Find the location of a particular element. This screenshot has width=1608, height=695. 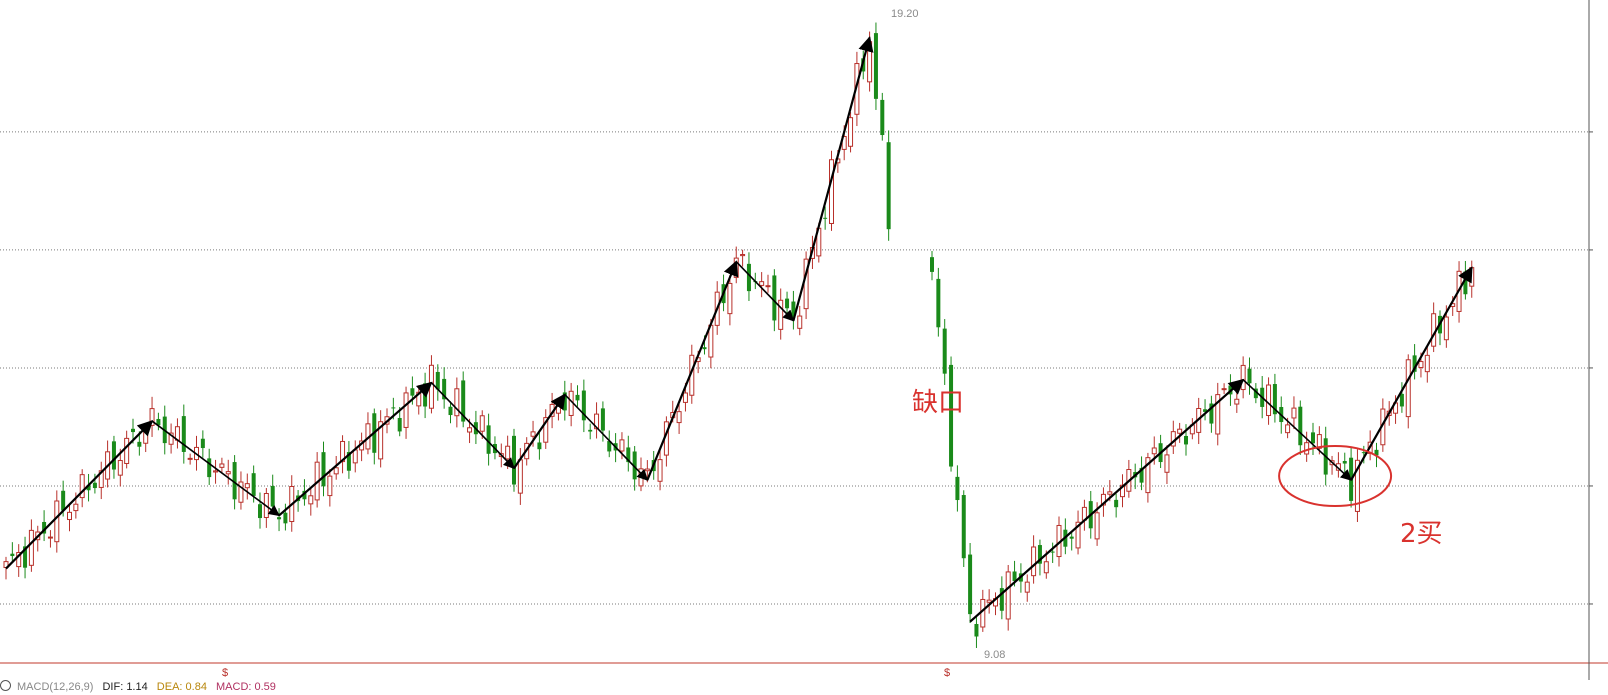

chart-extras is located at coordinates (1335, 476).